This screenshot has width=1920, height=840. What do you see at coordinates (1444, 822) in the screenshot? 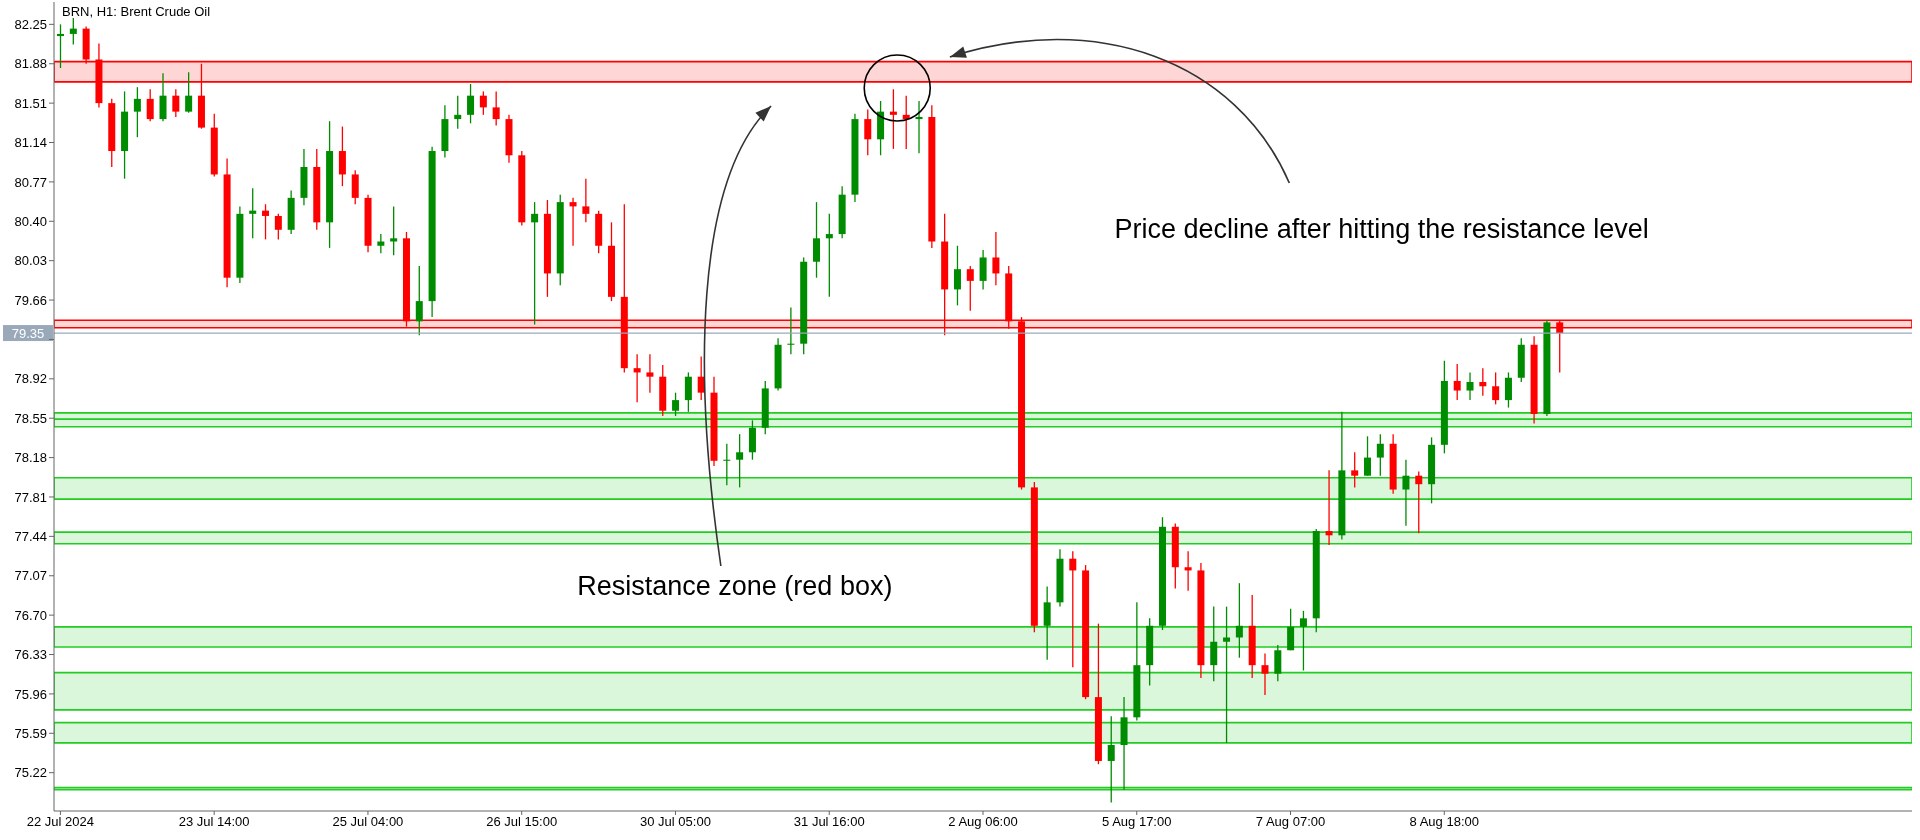
I see `x-tick-label: 8 Aug 18:00` at bounding box center [1444, 822].